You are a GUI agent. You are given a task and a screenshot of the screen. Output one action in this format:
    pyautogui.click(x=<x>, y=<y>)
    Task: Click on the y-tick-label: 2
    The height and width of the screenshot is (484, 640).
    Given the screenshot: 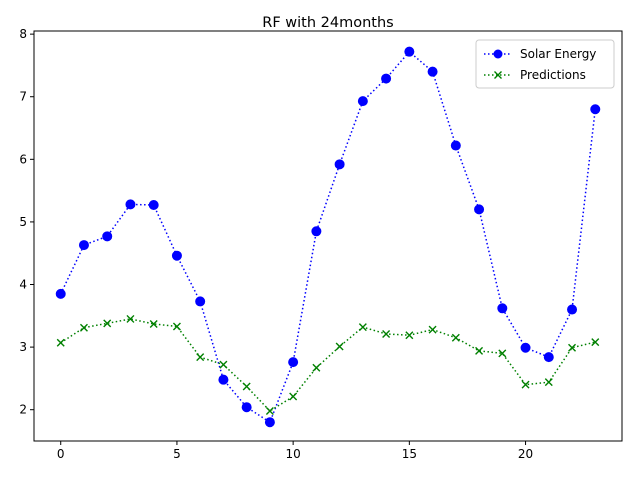 What is the action you would take?
    pyautogui.click(x=23, y=410)
    